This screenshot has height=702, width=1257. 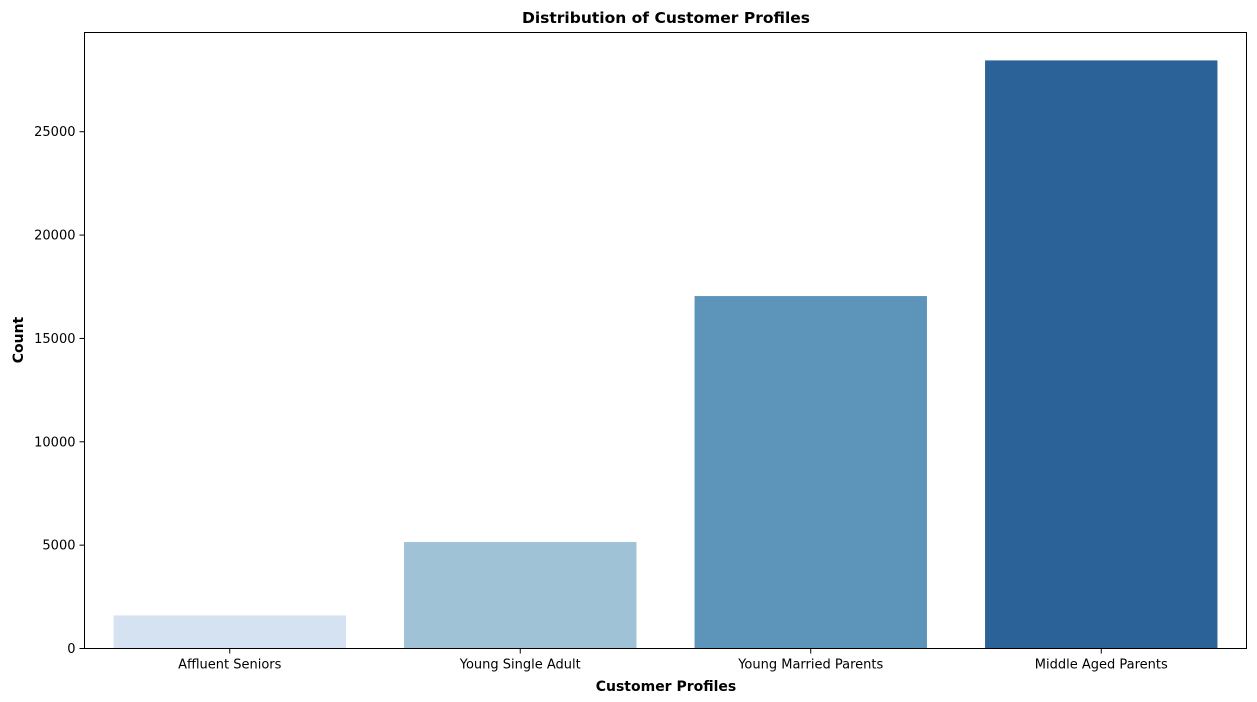 What do you see at coordinates (19, 339) in the screenshot?
I see `y-axis-title: Count` at bounding box center [19, 339].